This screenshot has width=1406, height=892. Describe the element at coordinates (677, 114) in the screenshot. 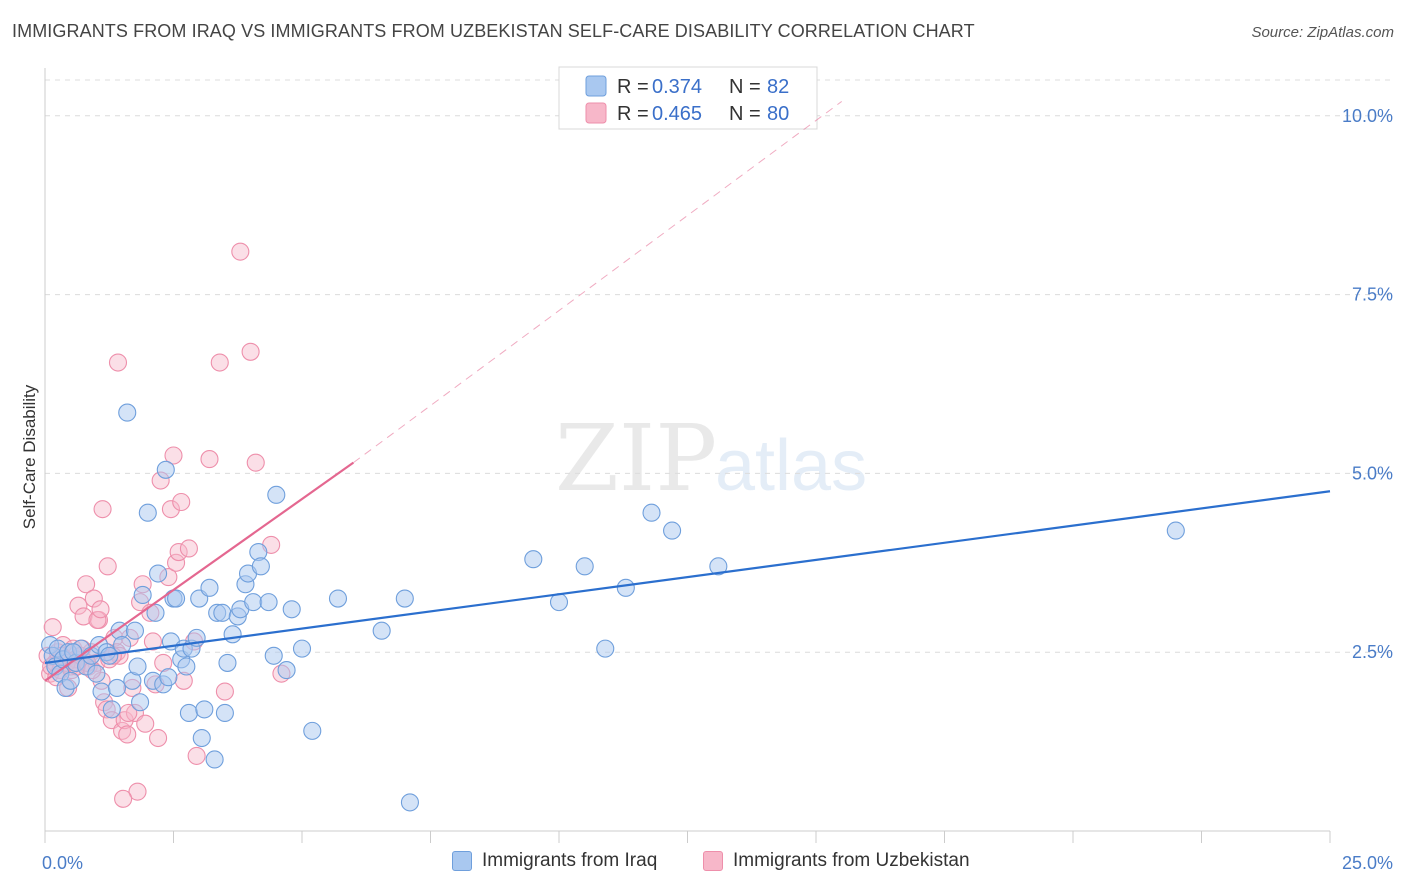

I see `legend-uzbekistan-r-value: 0.465` at that location.